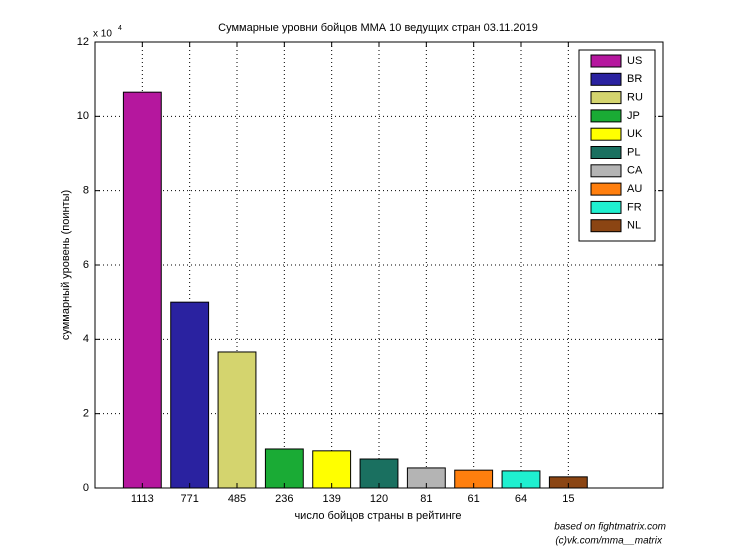 The image size is (730, 548). What do you see at coordinates (331, 499) in the screenshot?
I see `x-tick-label: 139` at bounding box center [331, 499].